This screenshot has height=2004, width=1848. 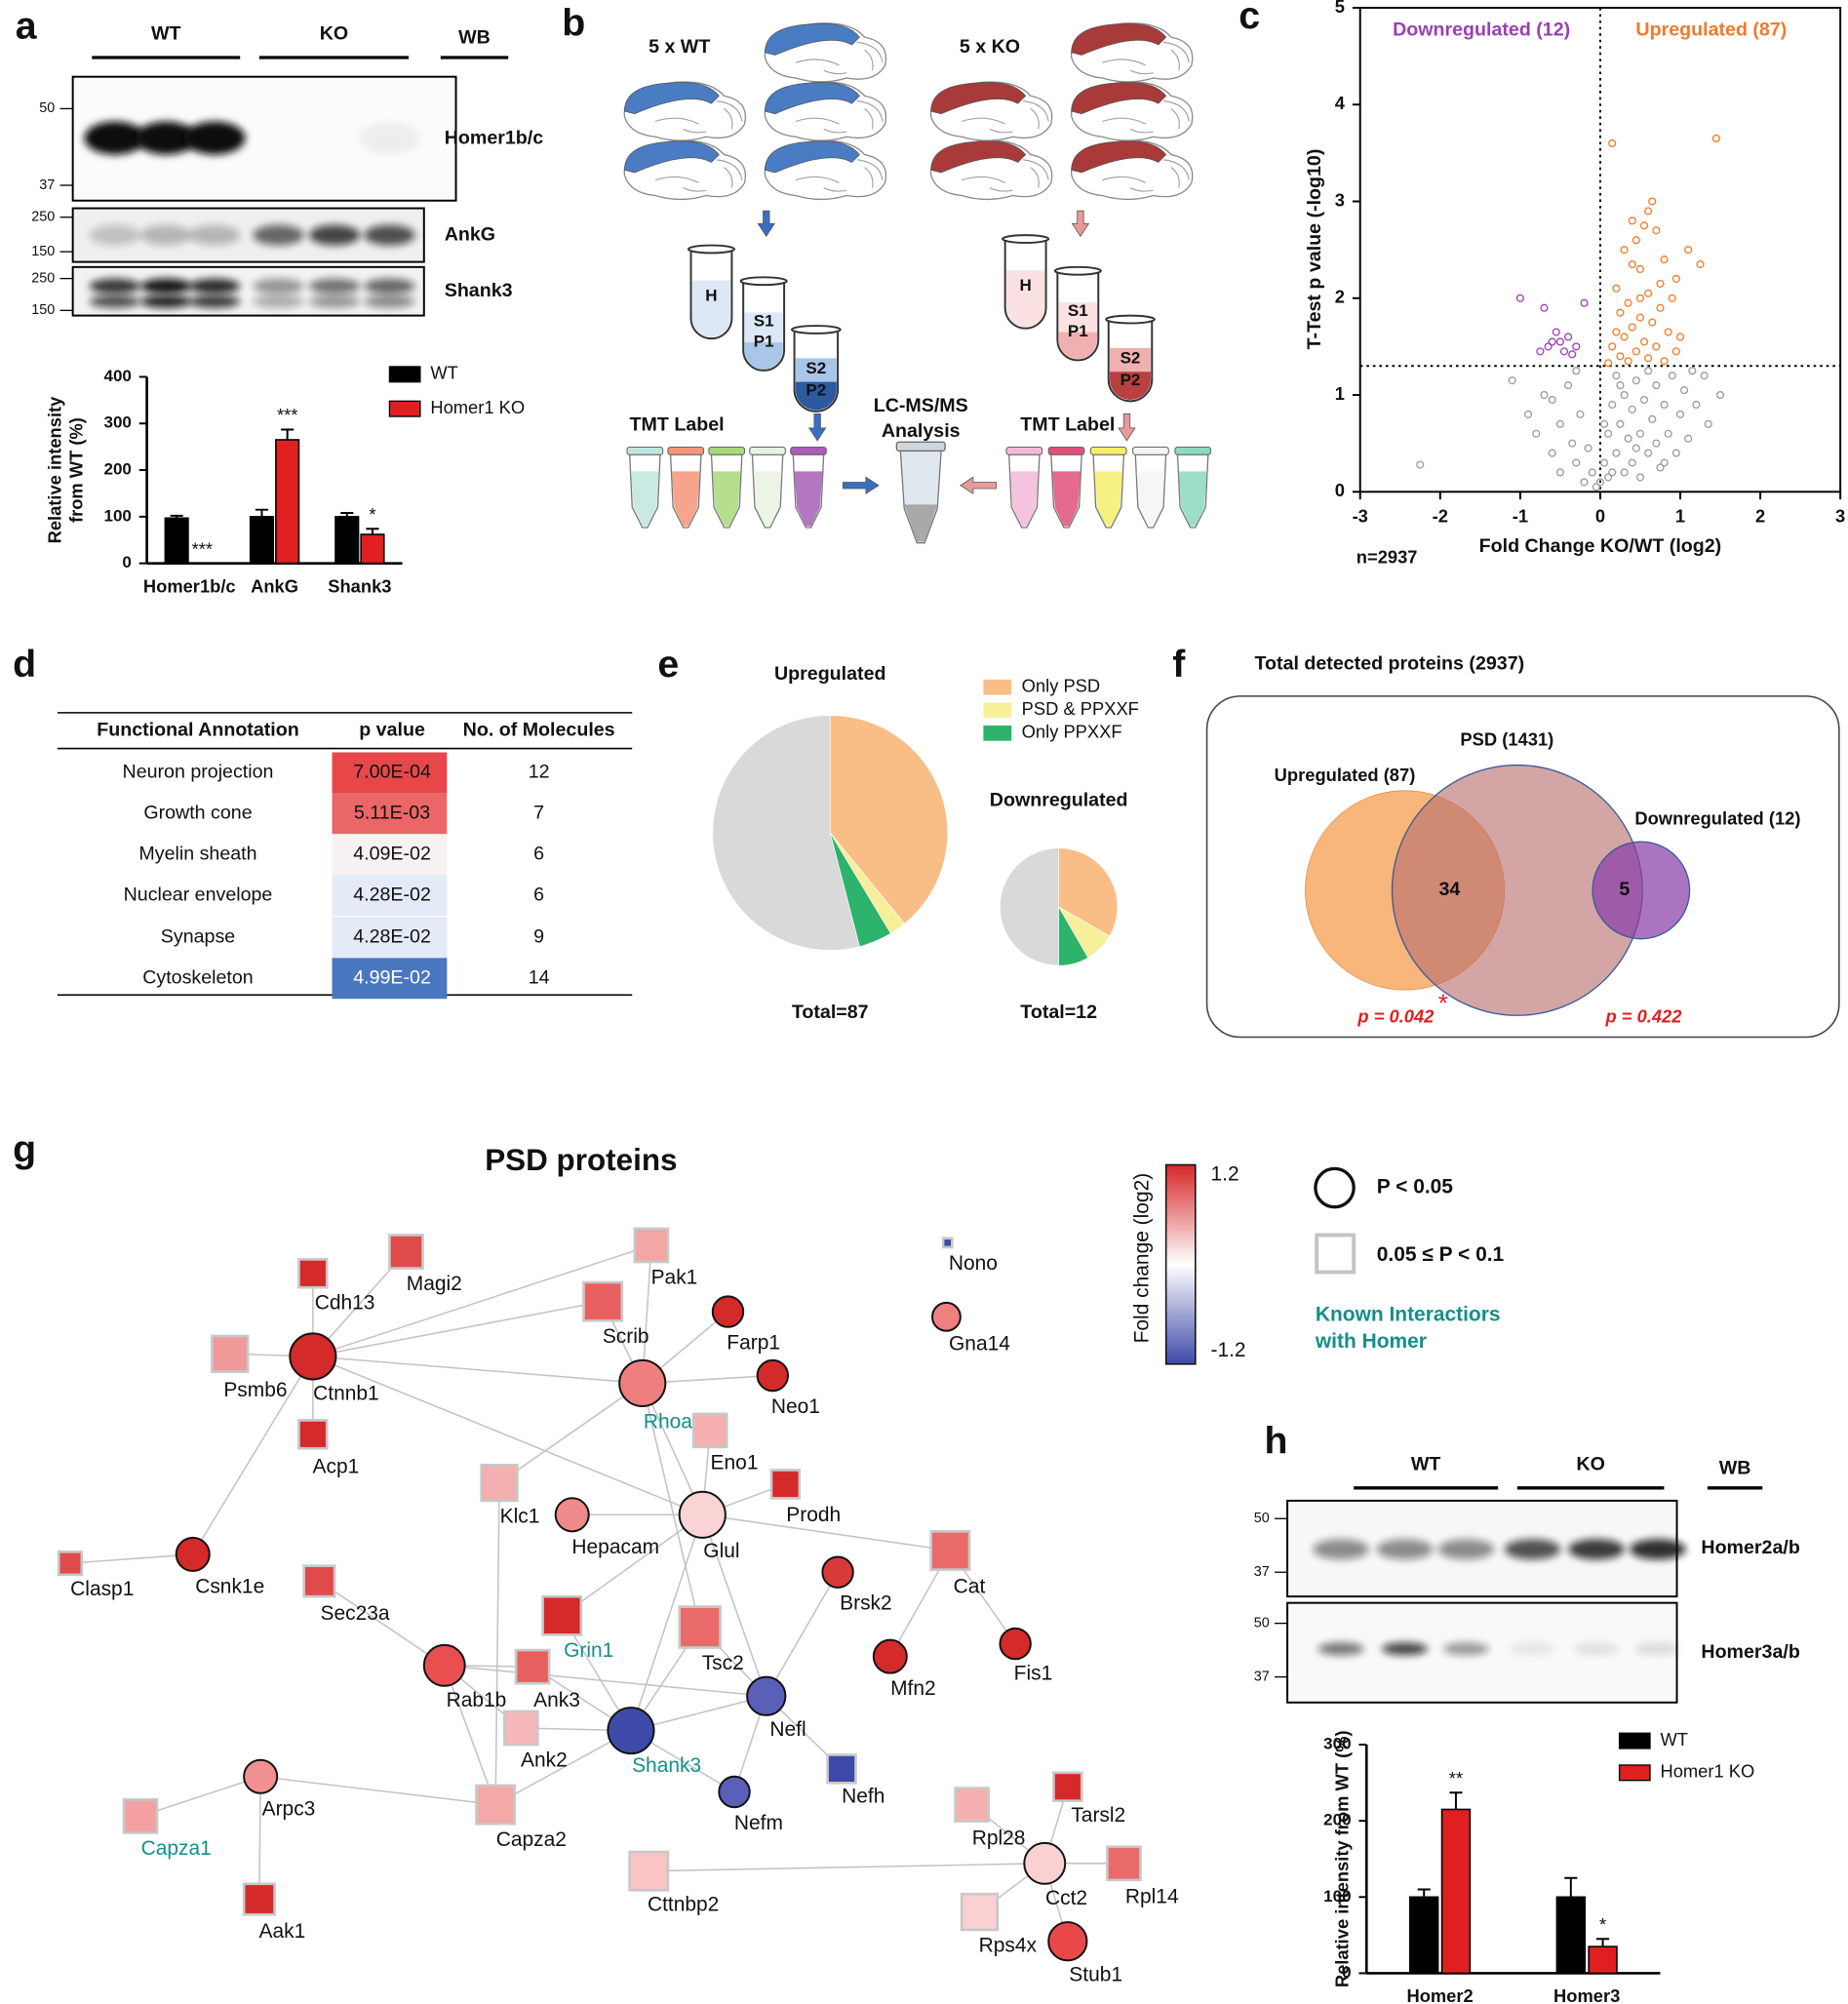 What do you see at coordinates (1360, 515) in the screenshot?
I see `x-tick-label: -3` at bounding box center [1360, 515].